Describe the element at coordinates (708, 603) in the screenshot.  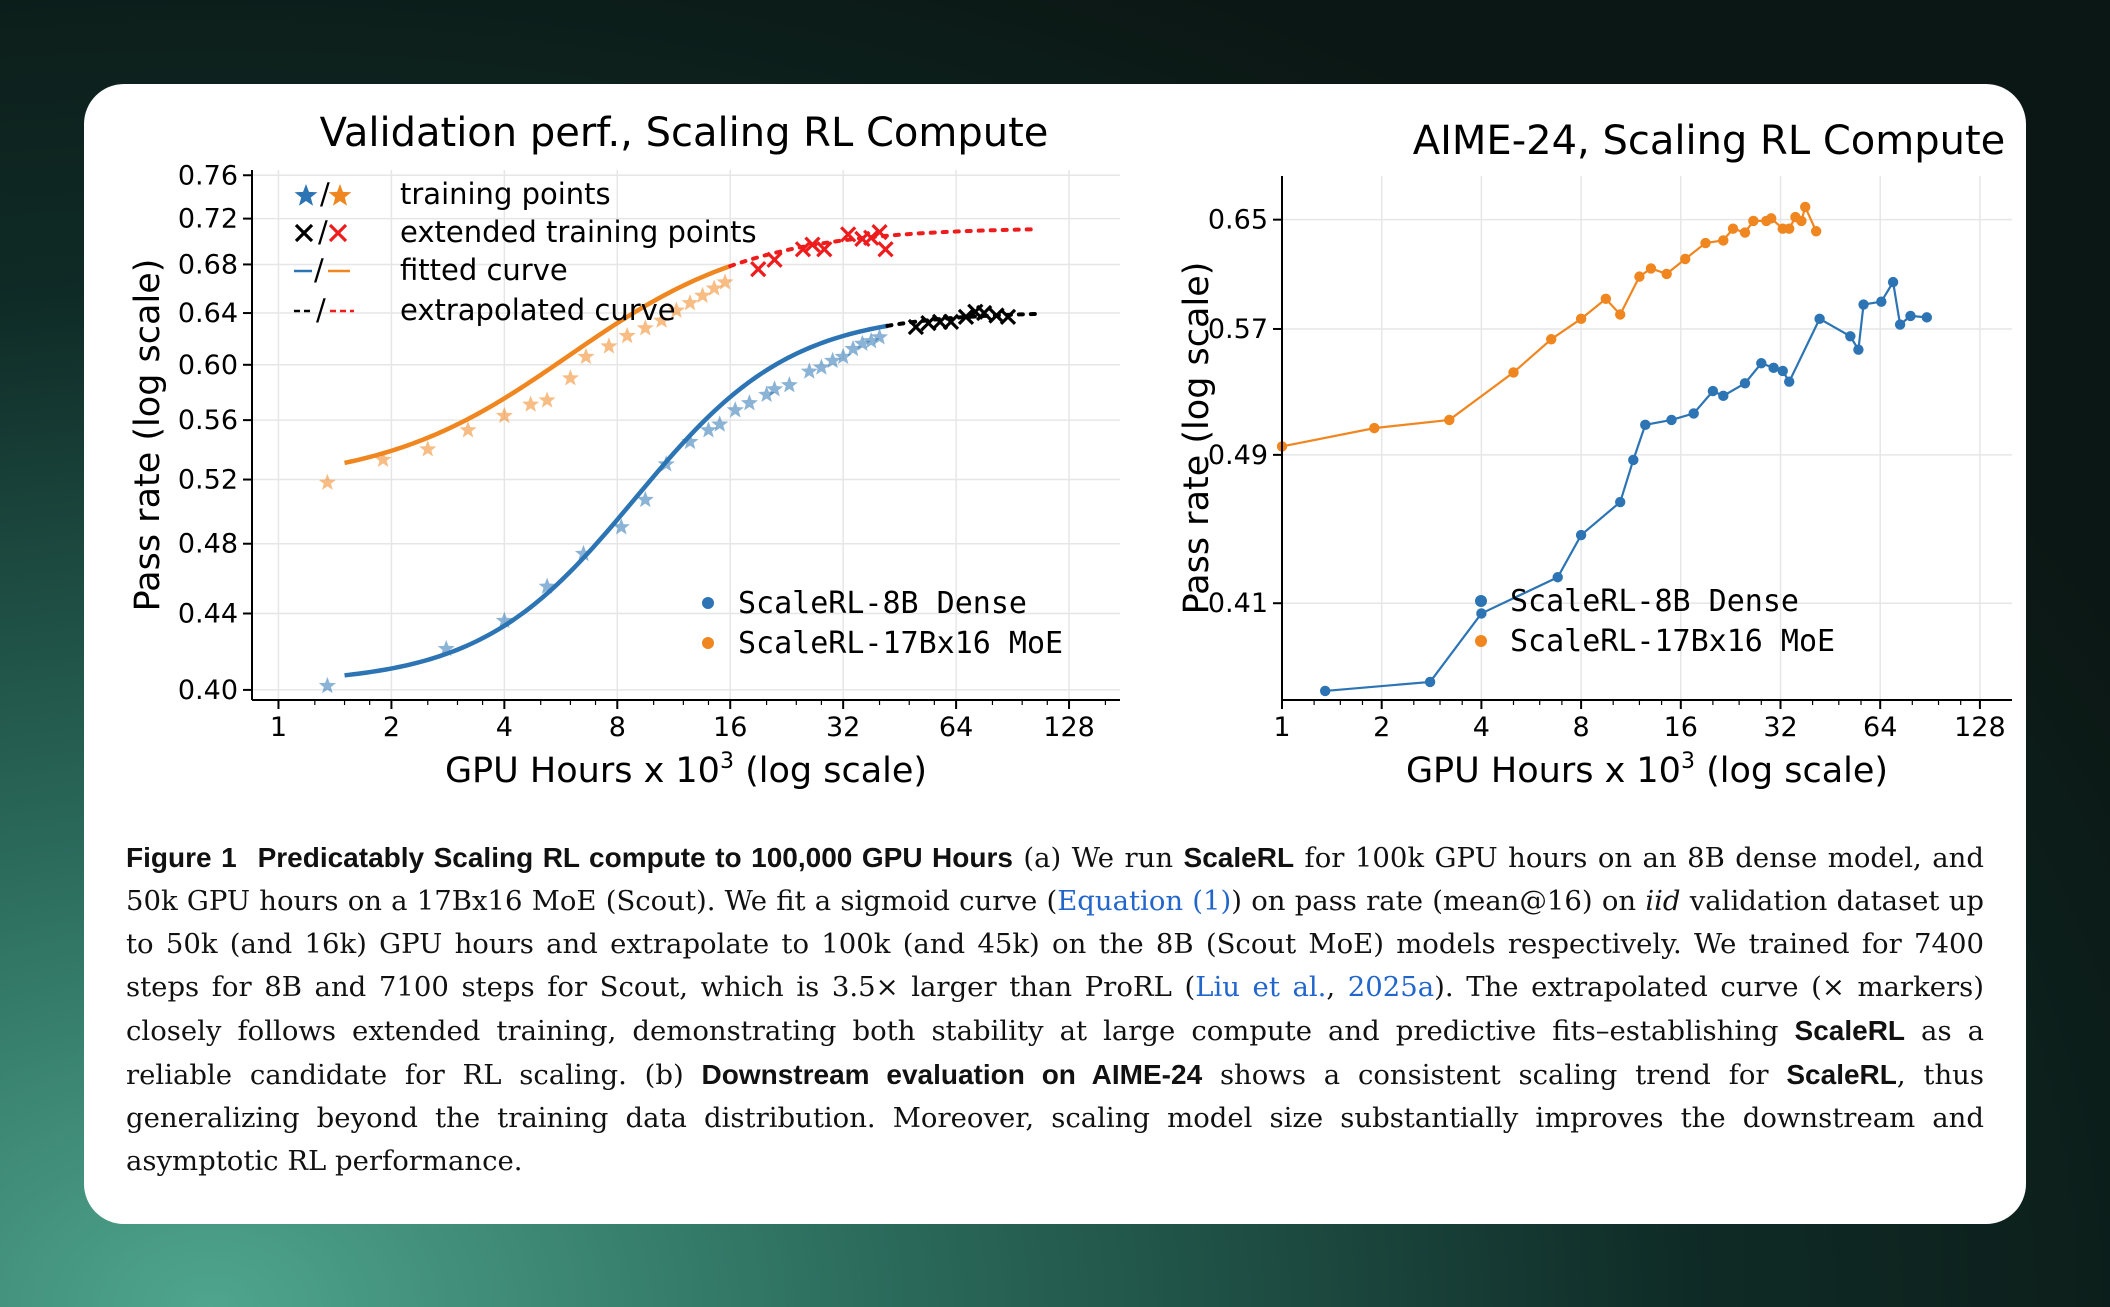
I see `legend-dot-dense` at that location.